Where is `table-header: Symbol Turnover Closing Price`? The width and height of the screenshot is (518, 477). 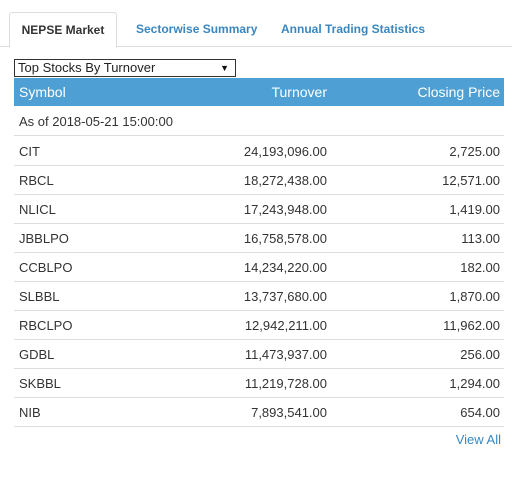
table-header: Symbol Turnover Closing Price is located at coordinates (259, 92).